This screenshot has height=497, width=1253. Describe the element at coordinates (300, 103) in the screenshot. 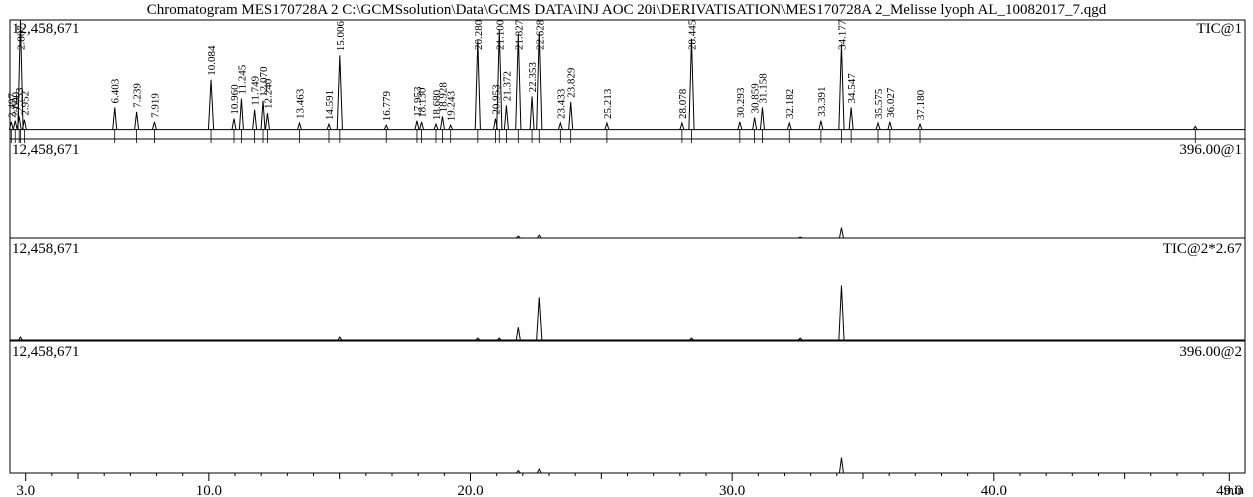

I see `peak-label: 13.463` at that location.